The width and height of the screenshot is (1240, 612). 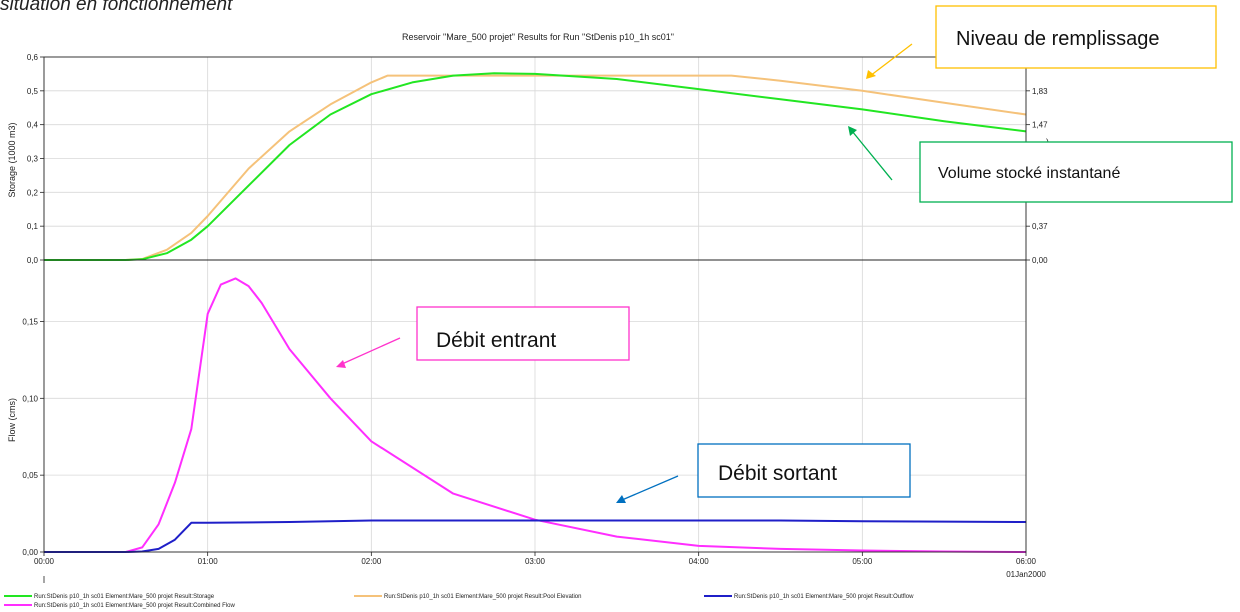 I want to click on x-tick-label: 04:00, so click(x=699, y=561).